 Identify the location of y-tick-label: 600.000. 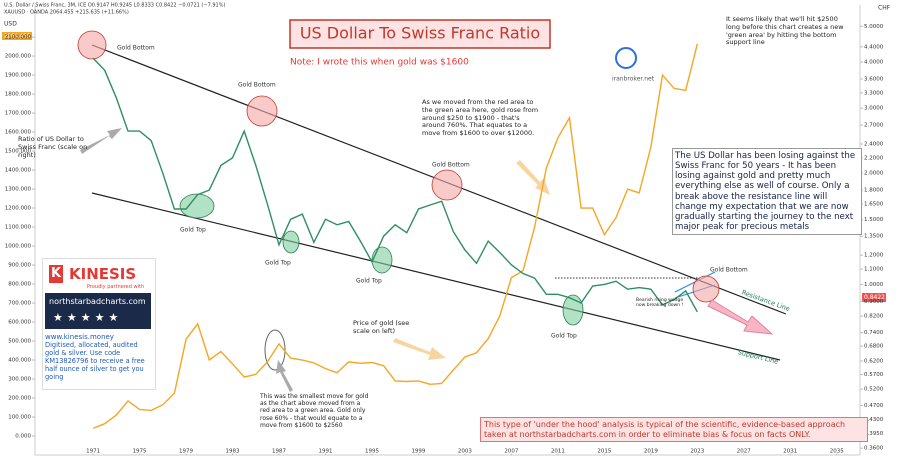
(19, 323).